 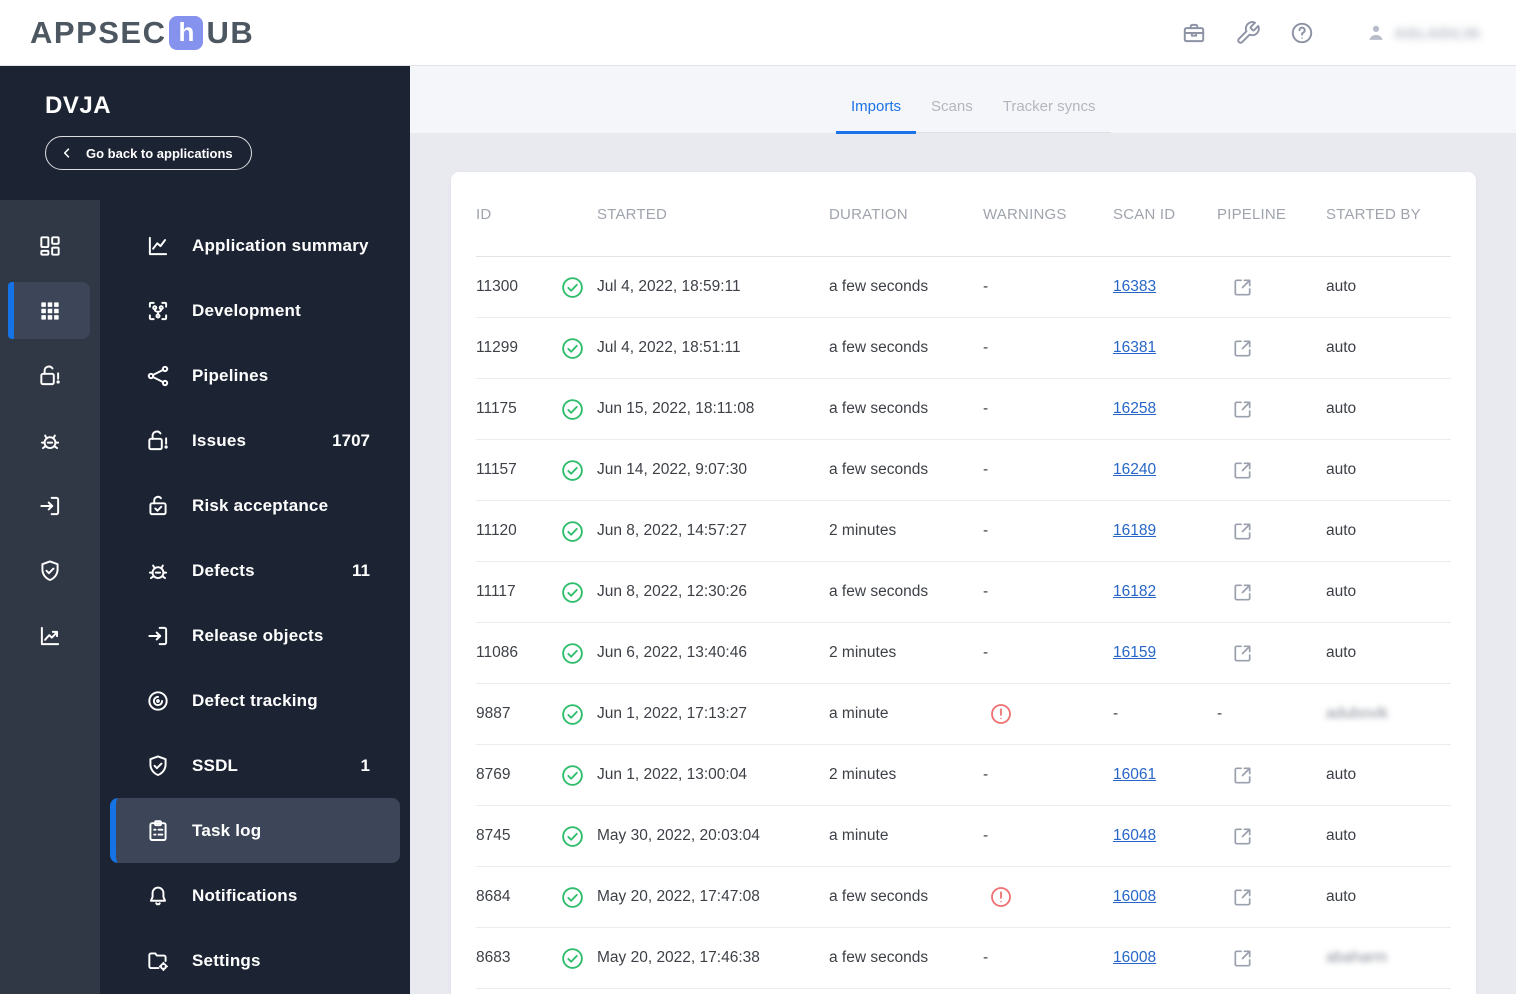 I want to click on task-id: 8769, so click(x=493, y=774).